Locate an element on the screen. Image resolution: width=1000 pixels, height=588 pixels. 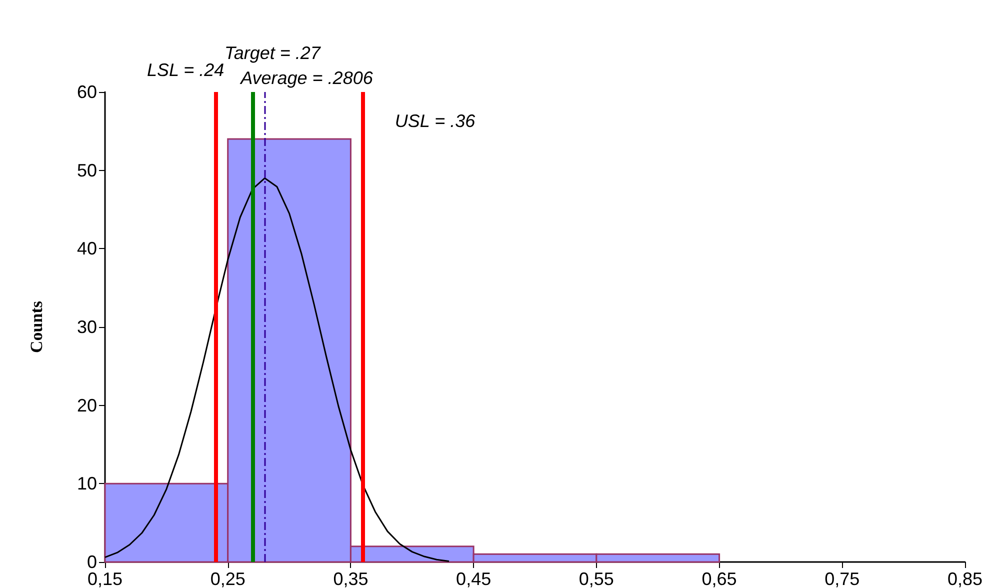
x-tick-label: 0,85 is located at coordinates (965, 578).